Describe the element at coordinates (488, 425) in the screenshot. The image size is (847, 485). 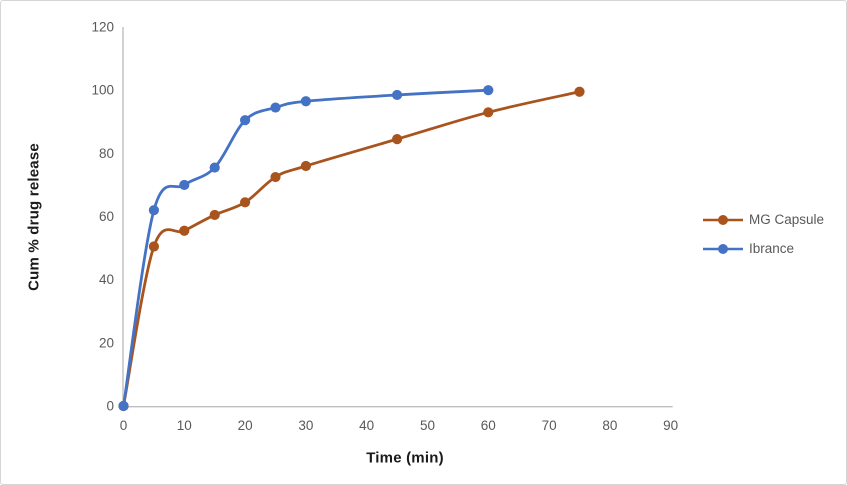
I see `x-axis-tick-label: 60` at that location.